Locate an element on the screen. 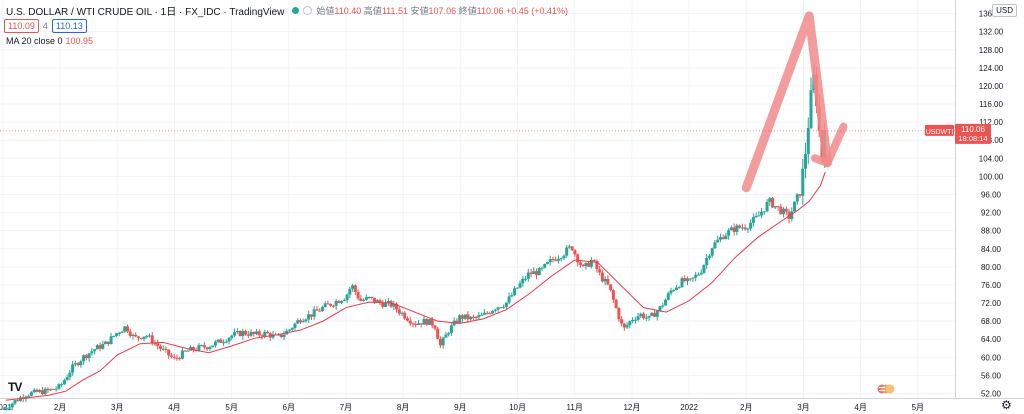 This screenshot has height=414, width=1024. y-tick-label: 120.00 is located at coordinates (991, 86).